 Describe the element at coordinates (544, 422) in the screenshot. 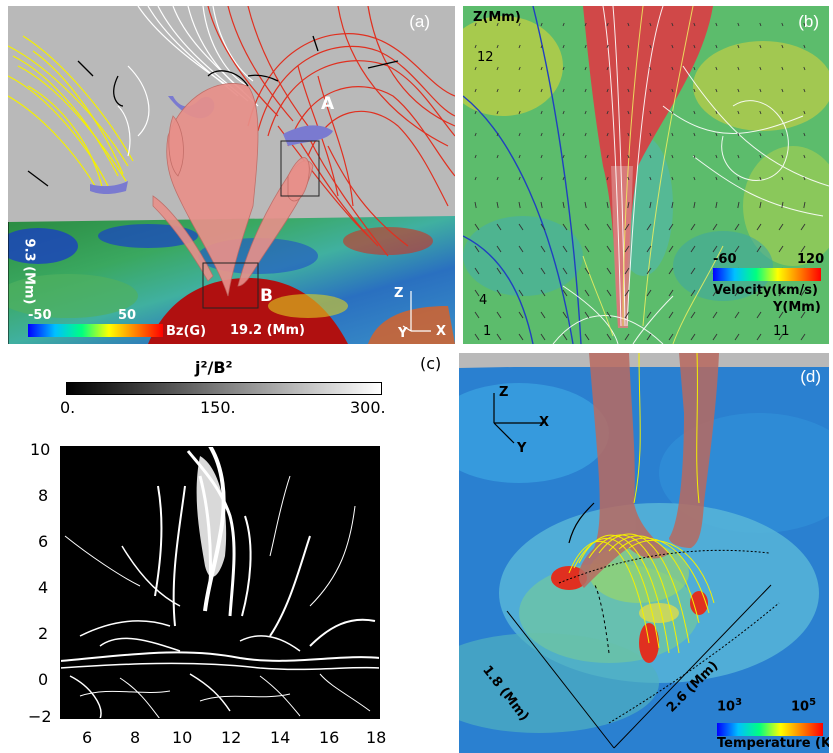

I see `axis-x-label-d: X` at that location.